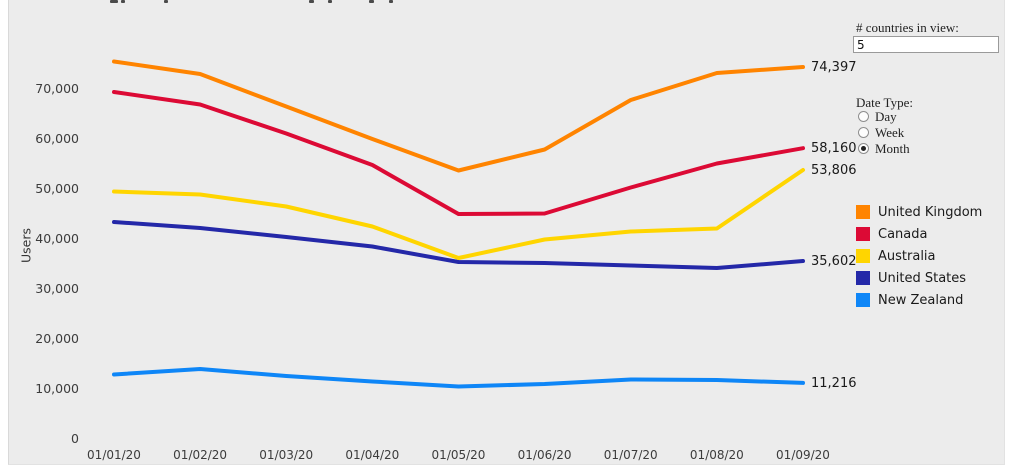  Describe the element at coordinates (803, 455) in the screenshot. I see `x-tick-label: 01/09/20` at that location.